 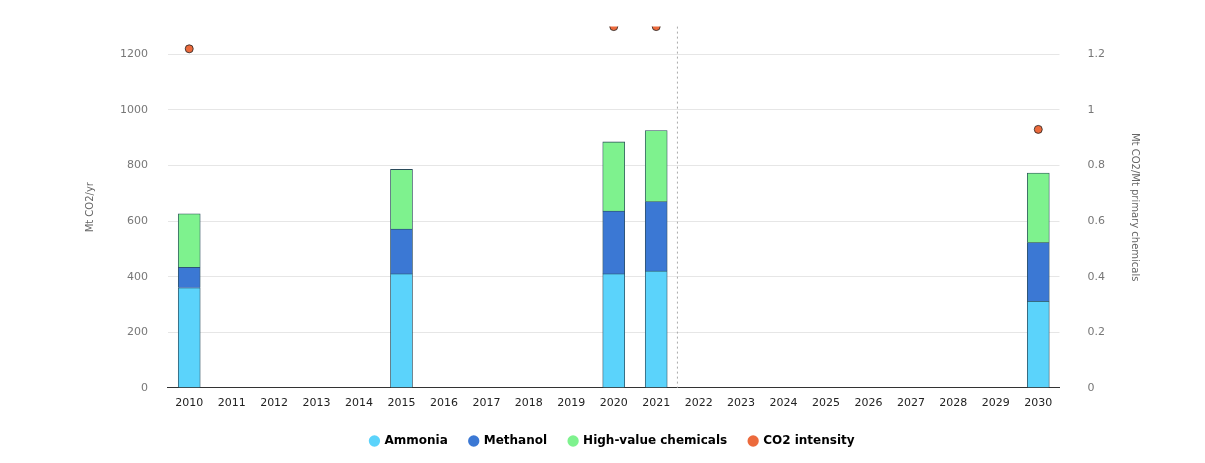 What do you see at coordinates (1096, 220) in the screenshot?
I see `y2-tick-label: 0.6` at bounding box center [1096, 220].